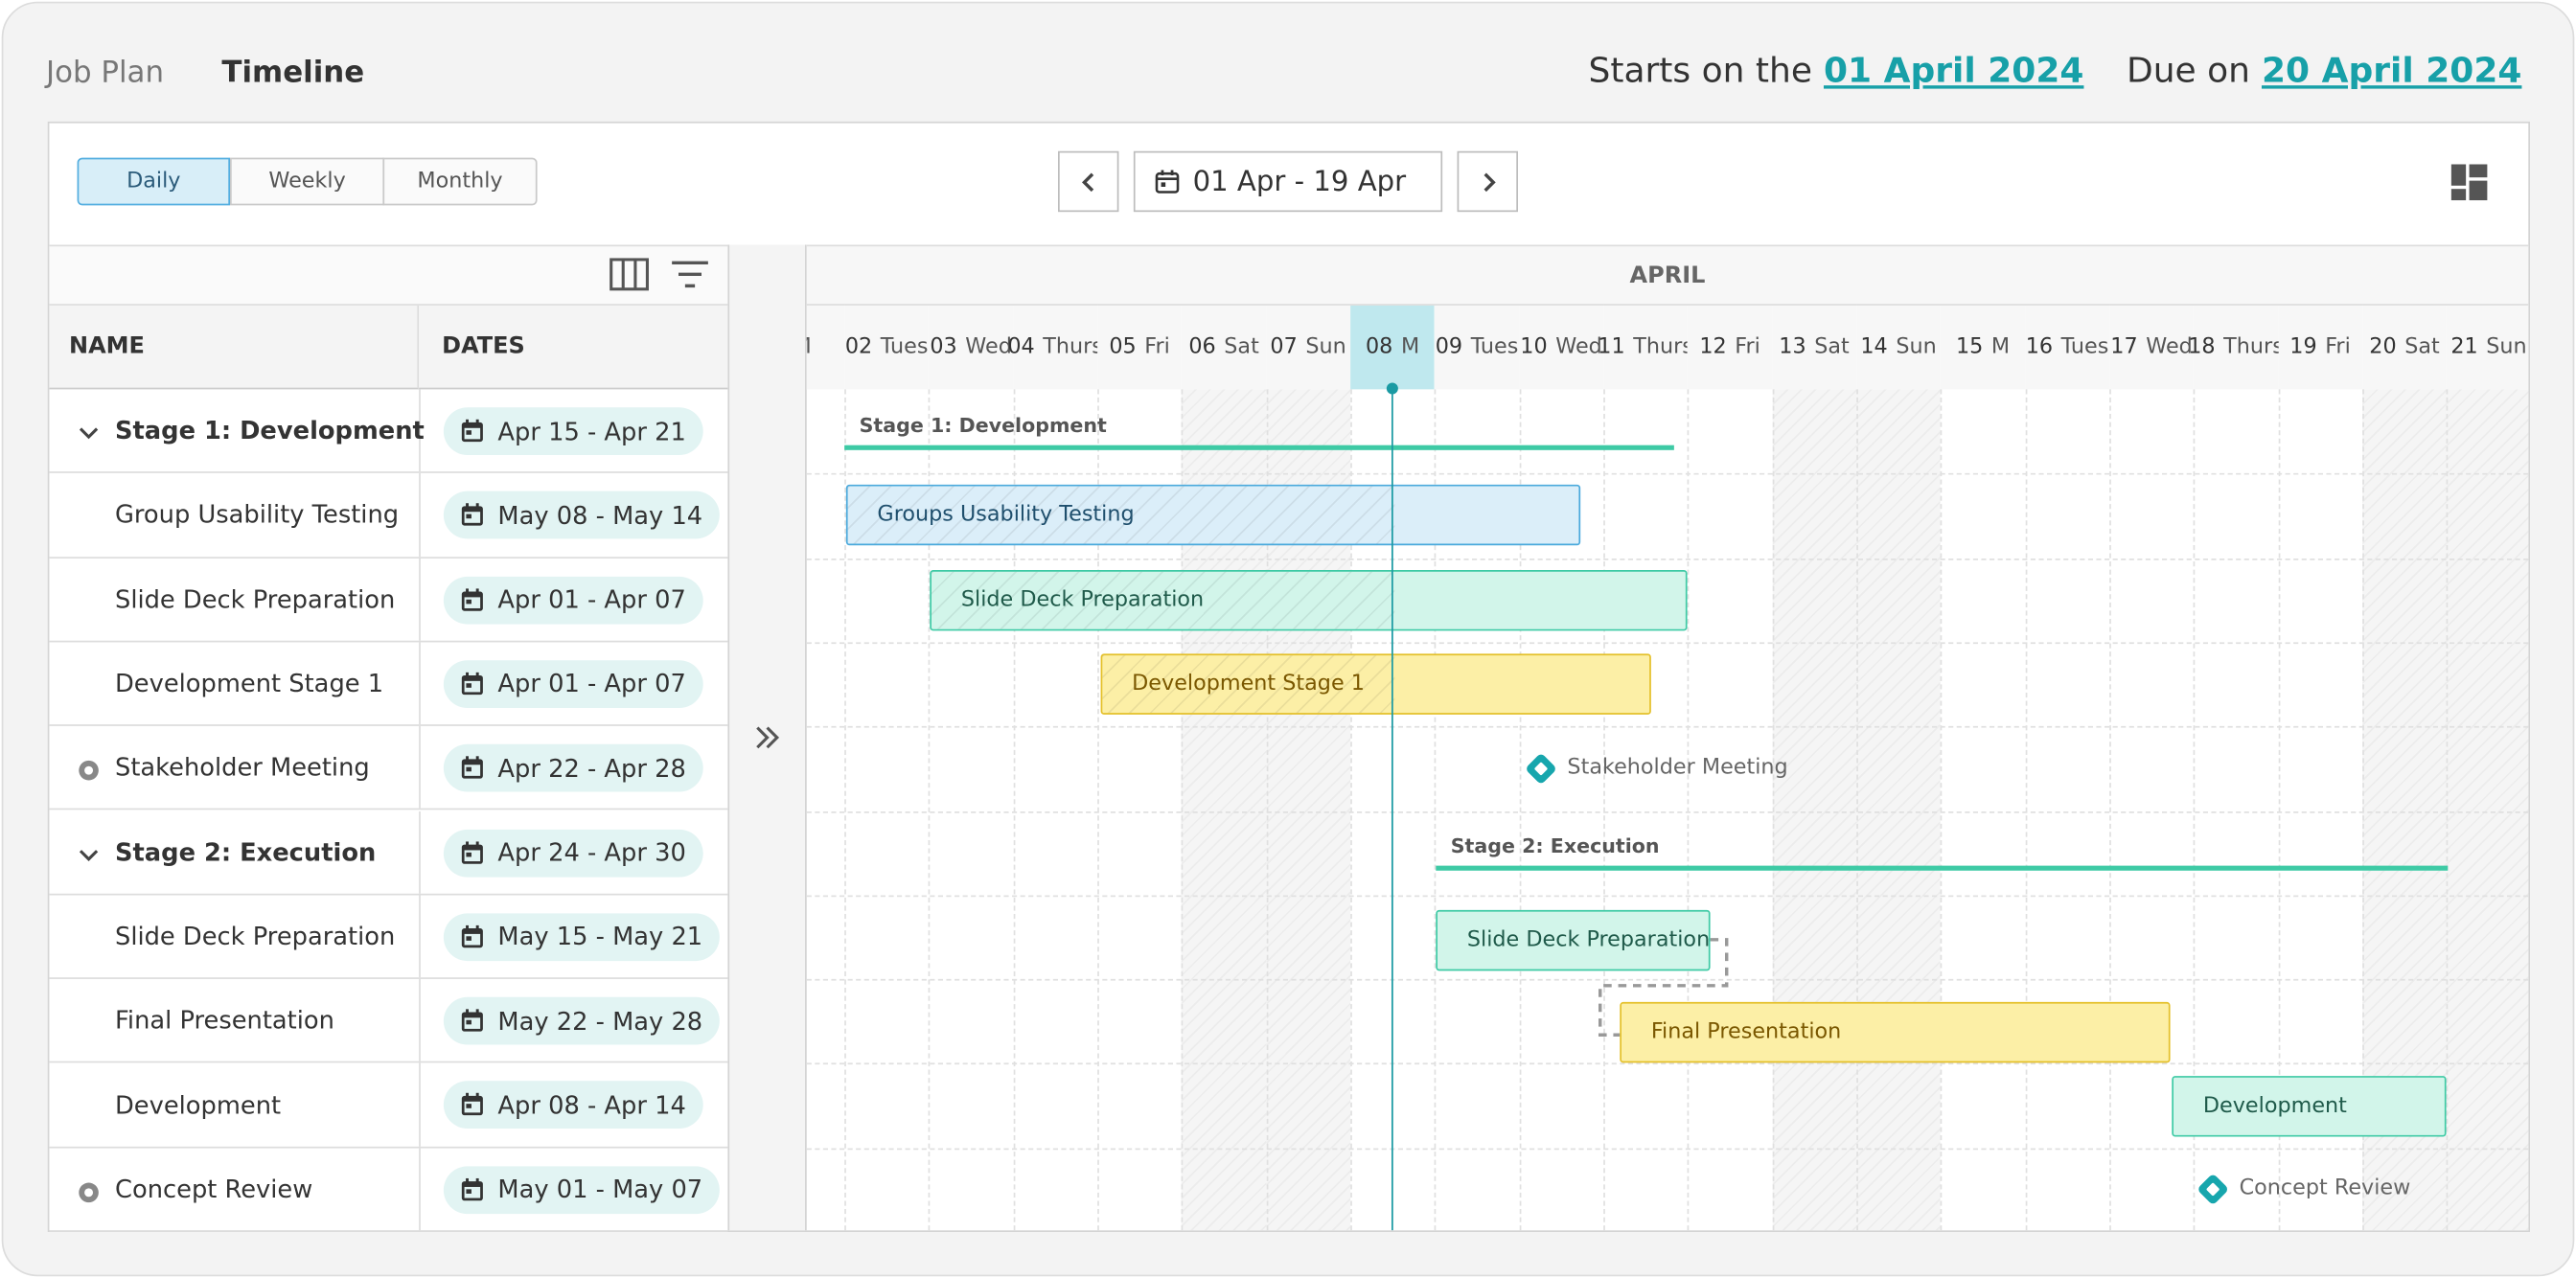 The height and width of the screenshot is (1278, 2576). I want to click on prev-button, so click(1088, 181).